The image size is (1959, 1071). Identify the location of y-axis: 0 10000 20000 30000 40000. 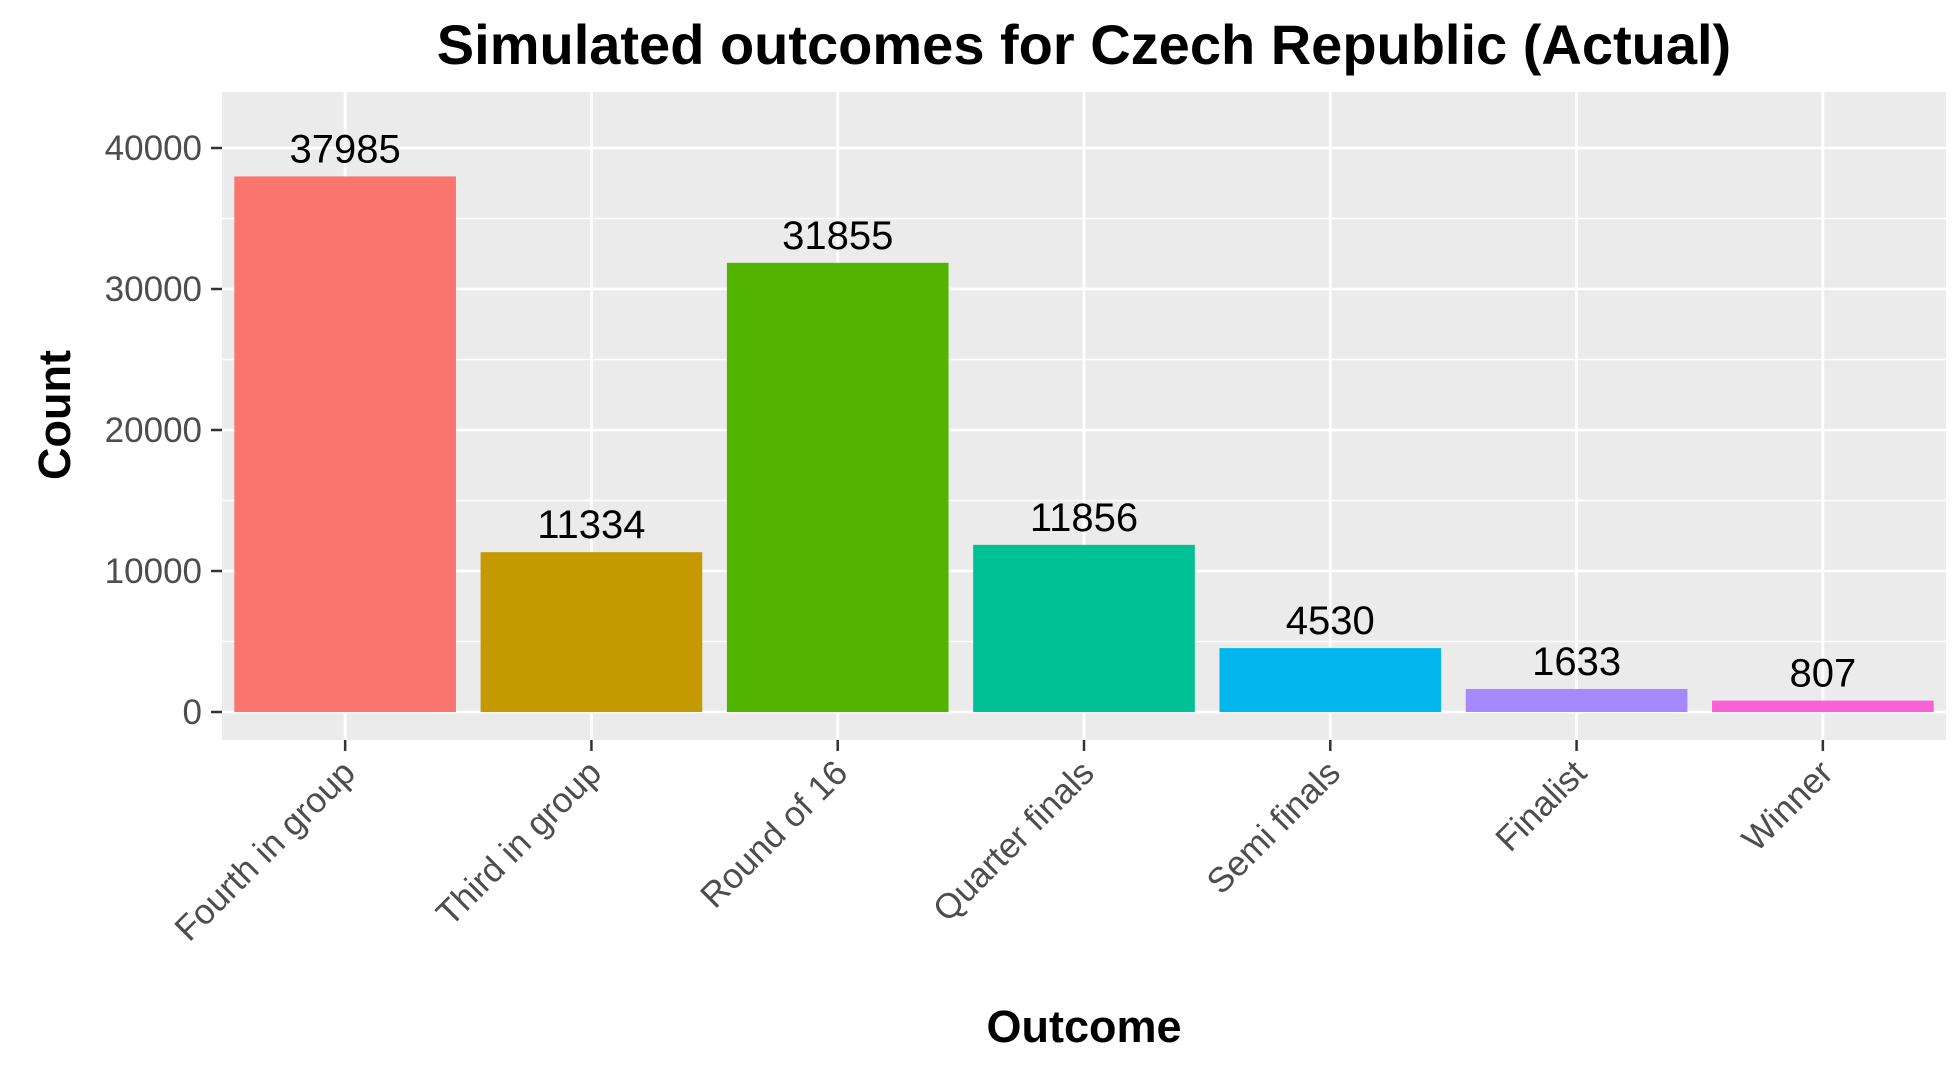
(163, 430).